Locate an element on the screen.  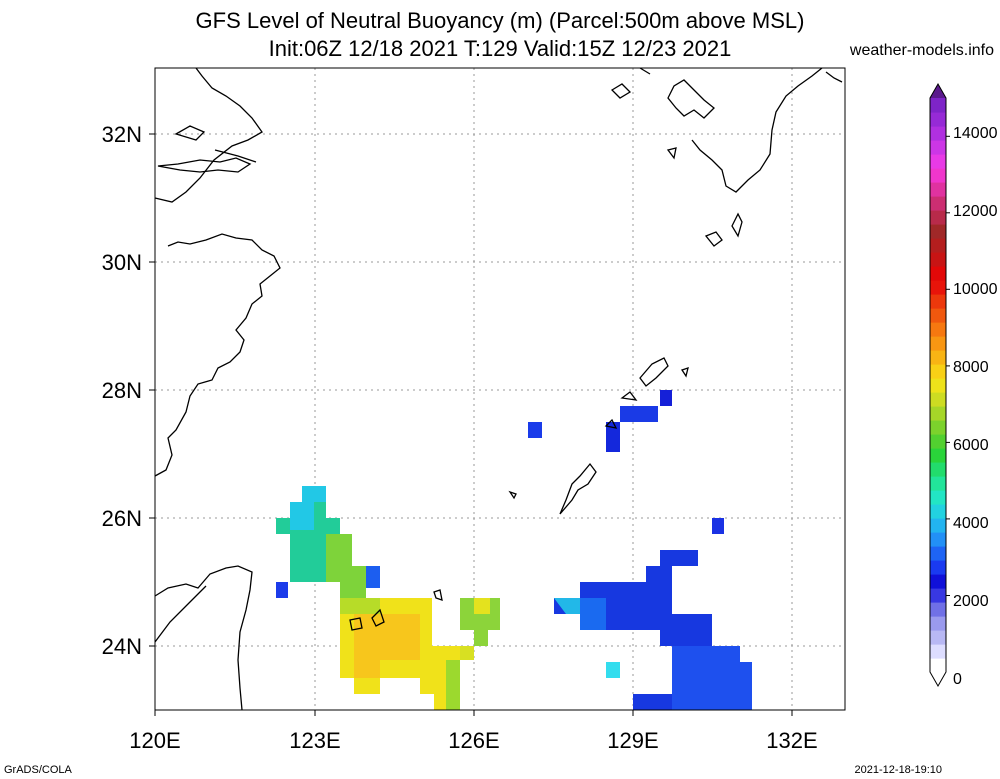
lon-label: 129E is located at coordinates (632, 740).